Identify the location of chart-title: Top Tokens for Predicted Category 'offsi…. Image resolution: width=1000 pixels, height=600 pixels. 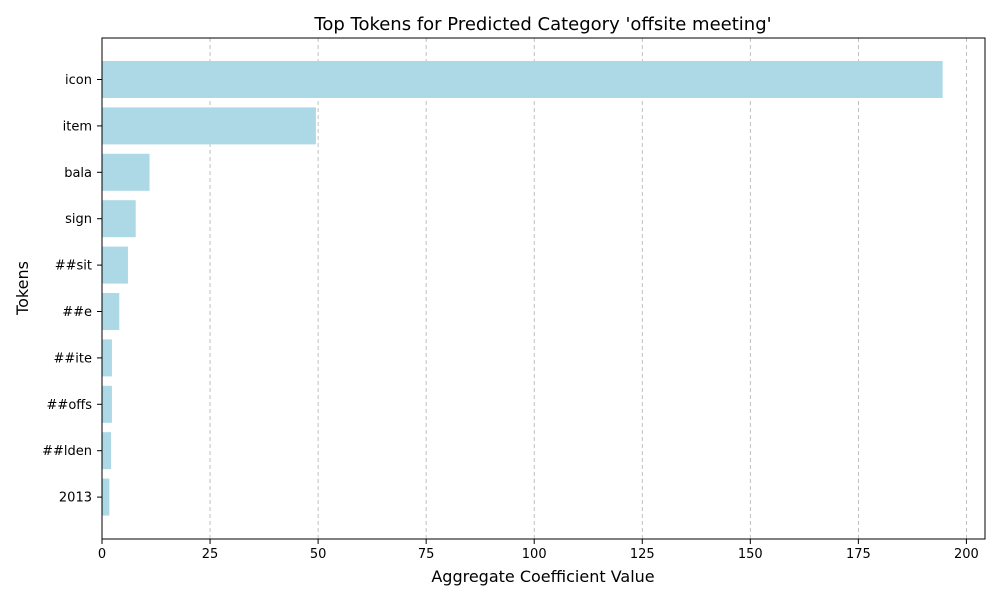
(542, 24).